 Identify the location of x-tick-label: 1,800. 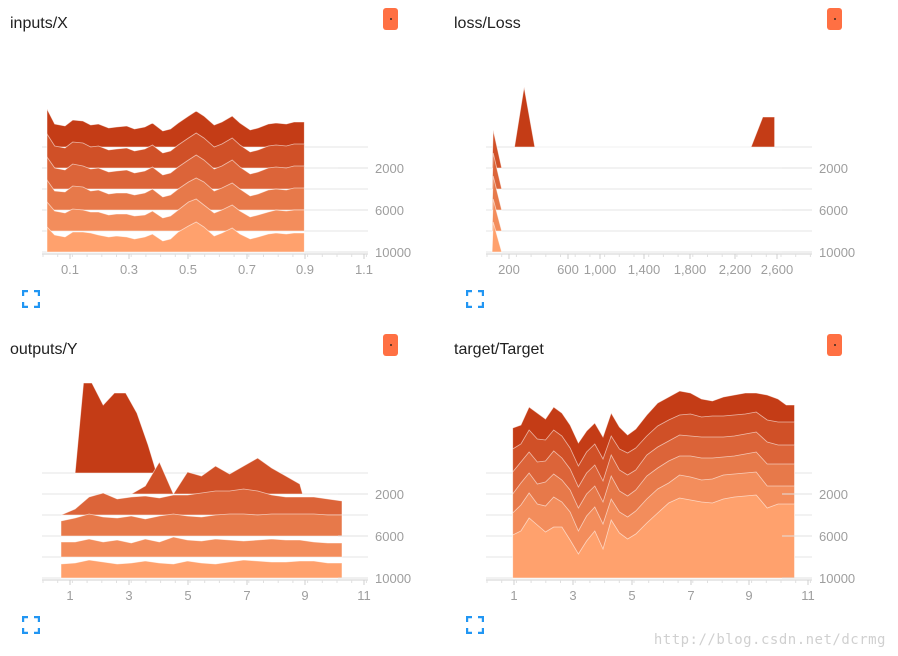
(690, 269).